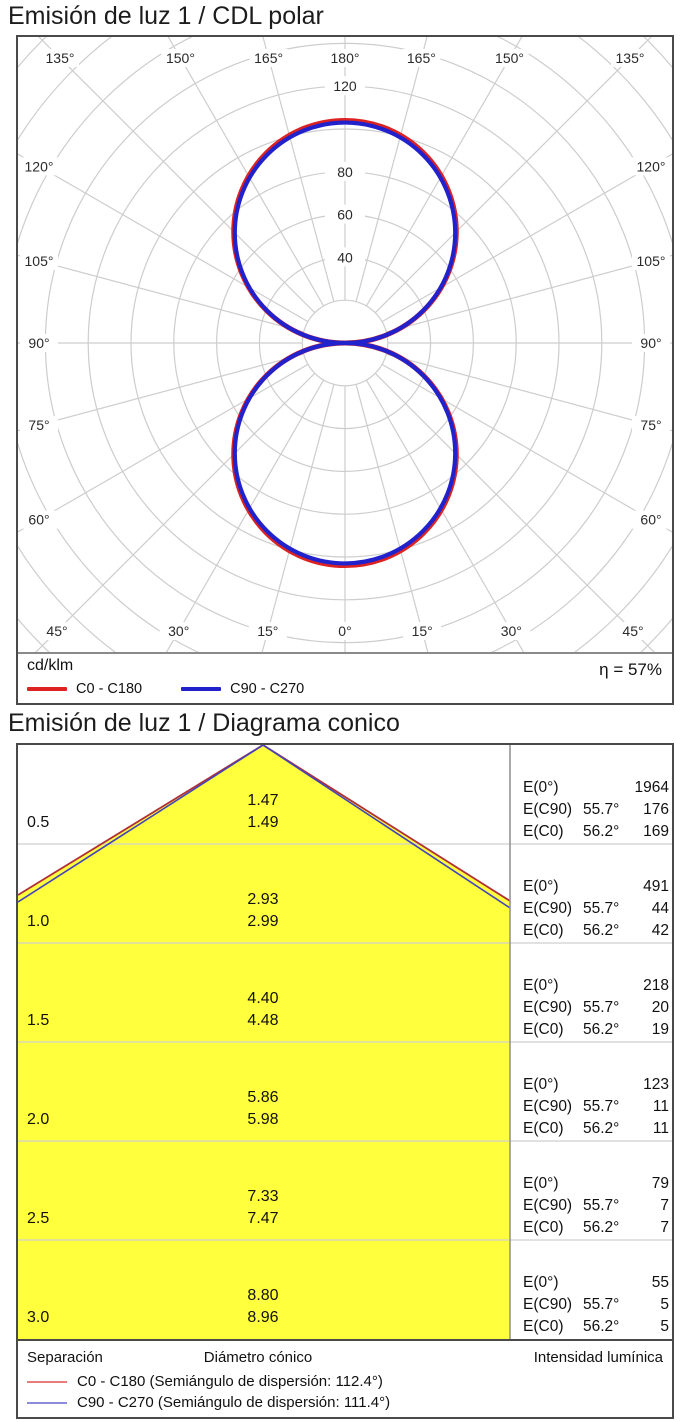 This screenshot has height=1422, width=689. I want to click on ec90-row: E(C90) 55.7° 5, so click(596, 1305).